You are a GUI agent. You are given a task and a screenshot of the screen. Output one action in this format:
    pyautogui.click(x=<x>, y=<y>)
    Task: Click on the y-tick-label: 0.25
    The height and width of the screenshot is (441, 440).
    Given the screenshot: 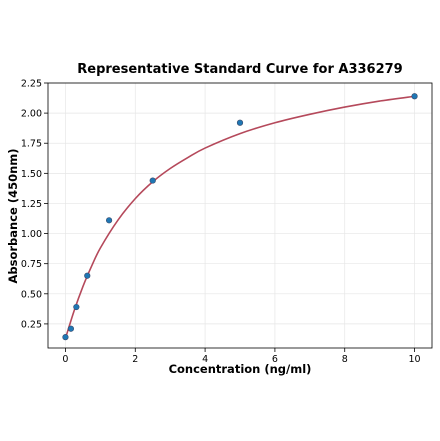 What is the action you would take?
    pyautogui.click(x=31, y=324)
    